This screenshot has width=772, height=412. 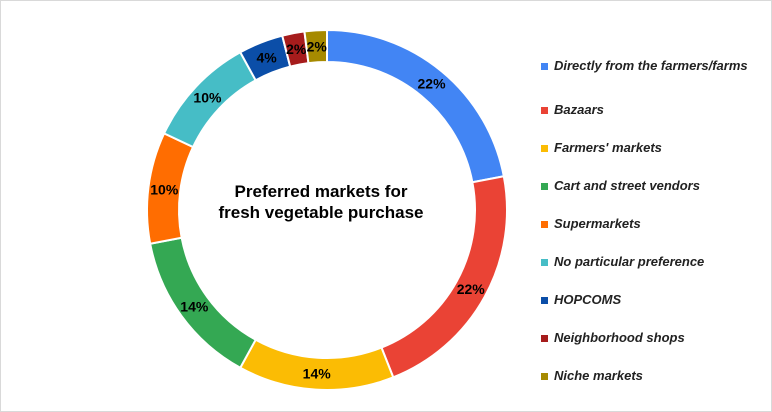 I want to click on slice-label-8: 2%, so click(x=317, y=46).